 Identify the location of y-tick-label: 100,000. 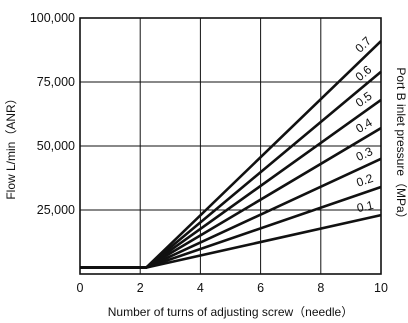
(52, 18).